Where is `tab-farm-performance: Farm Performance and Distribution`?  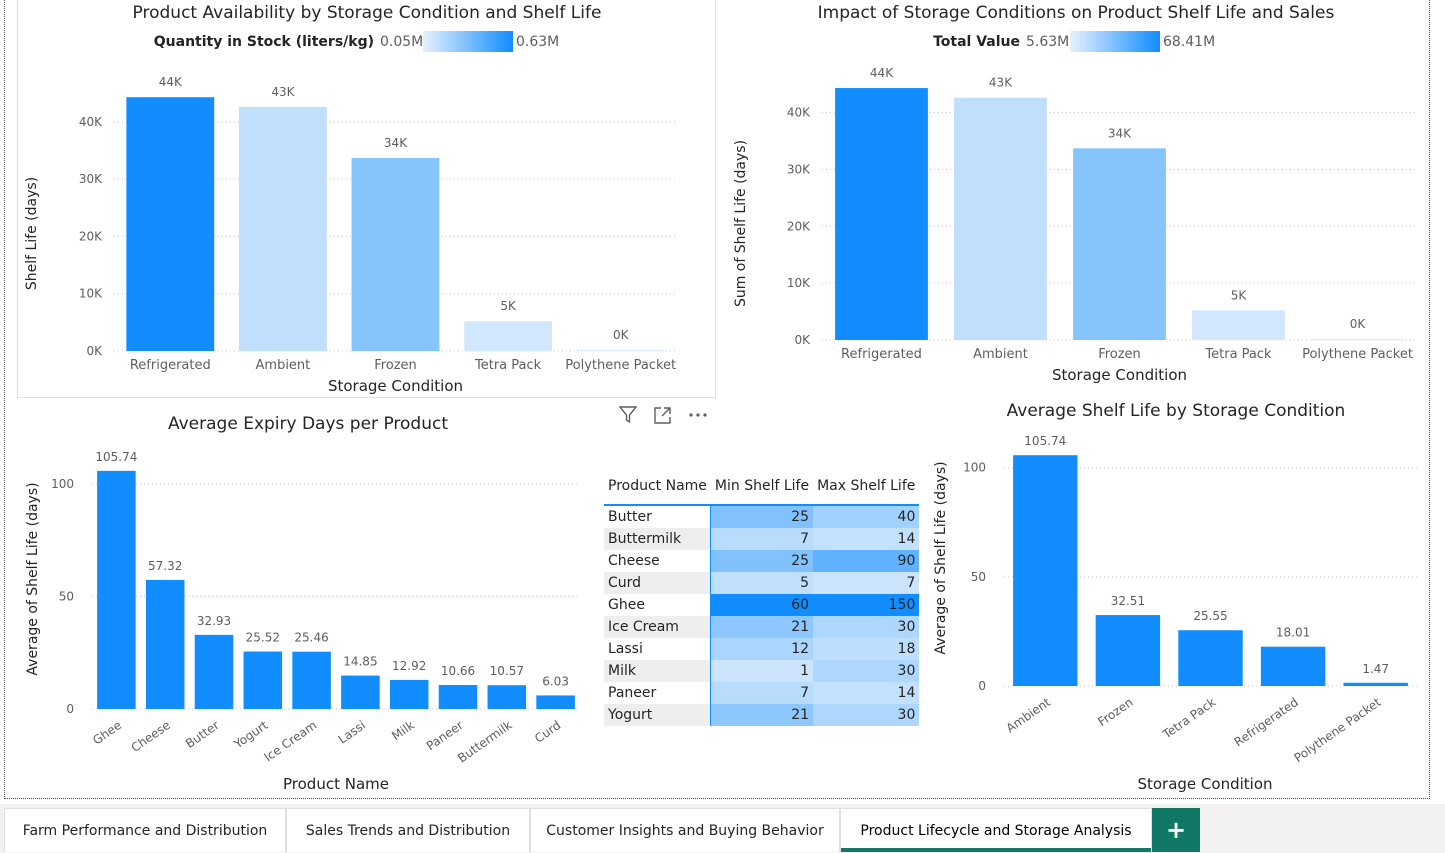 tab-farm-performance: Farm Performance and Distribution is located at coordinates (145, 830).